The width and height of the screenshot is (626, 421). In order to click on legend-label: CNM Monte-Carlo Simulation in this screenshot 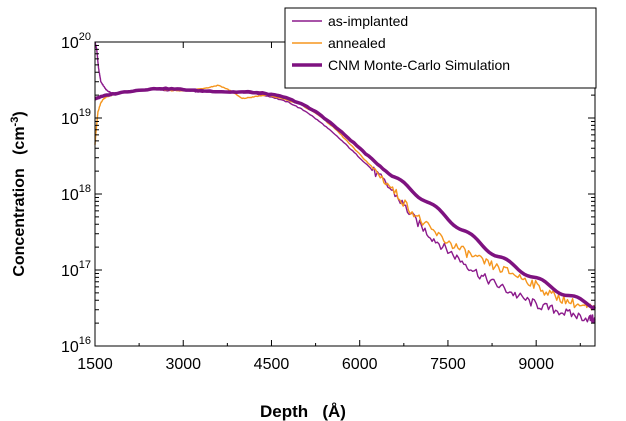, I will do `click(419, 65)`.